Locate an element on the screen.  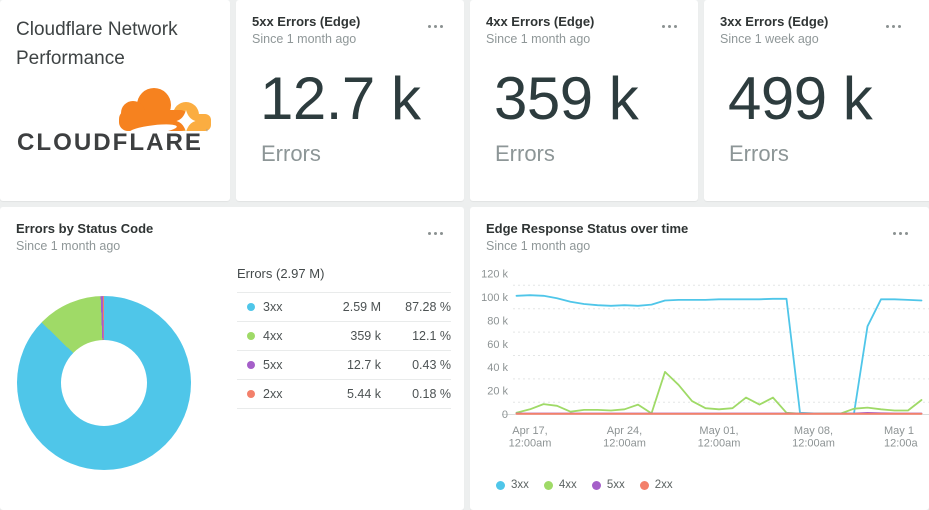
series-label: 2xx is located at coordinates (273, 394).